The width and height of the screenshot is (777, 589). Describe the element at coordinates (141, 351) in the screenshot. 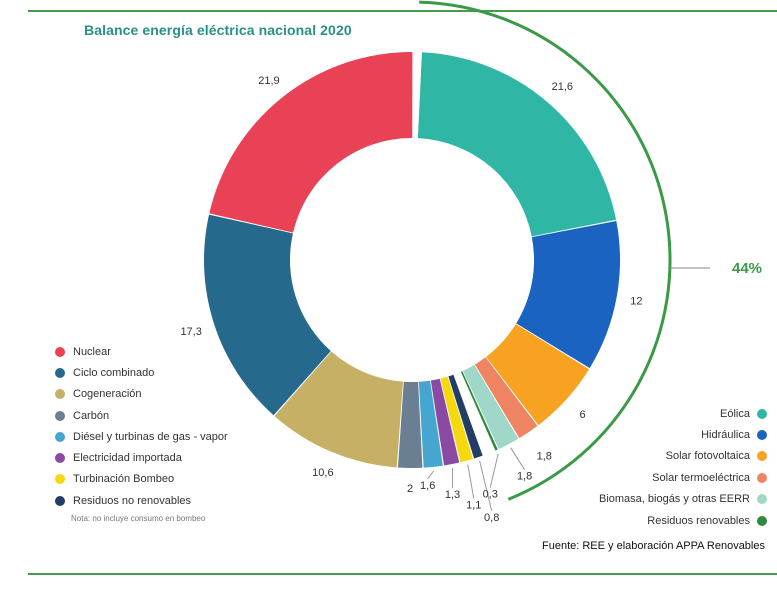

I see `legend-item-nuclear: Nuclear` at that location.